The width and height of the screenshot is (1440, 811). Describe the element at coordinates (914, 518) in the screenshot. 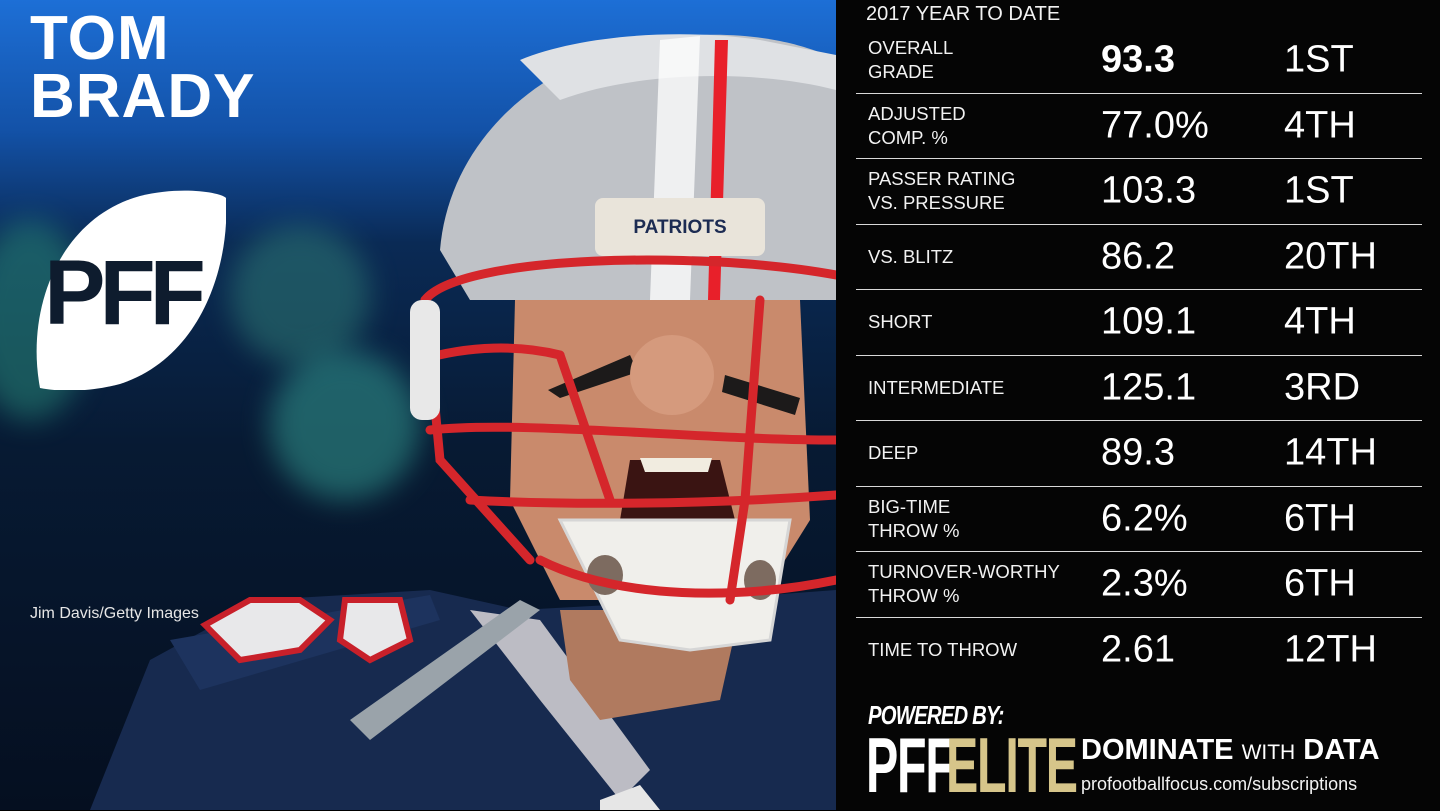

I see `stat-label: BIG-TIME THROW %` at that location.